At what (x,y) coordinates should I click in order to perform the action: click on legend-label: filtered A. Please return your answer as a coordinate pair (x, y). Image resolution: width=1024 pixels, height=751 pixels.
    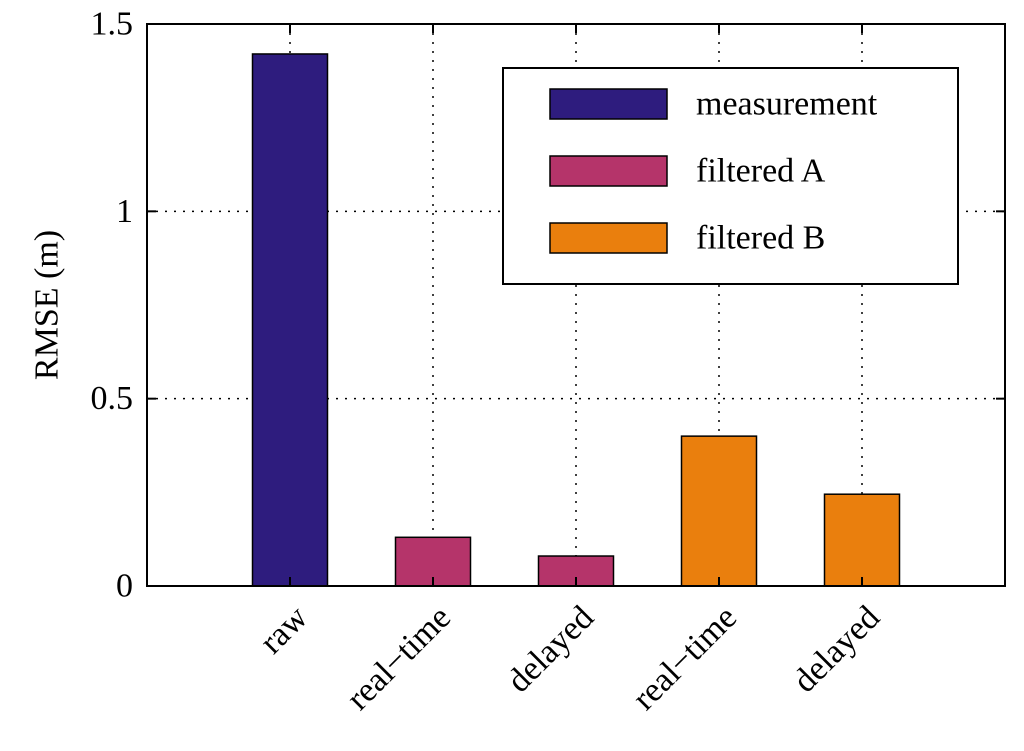
    Looking at the image, I should click on (761, 171).